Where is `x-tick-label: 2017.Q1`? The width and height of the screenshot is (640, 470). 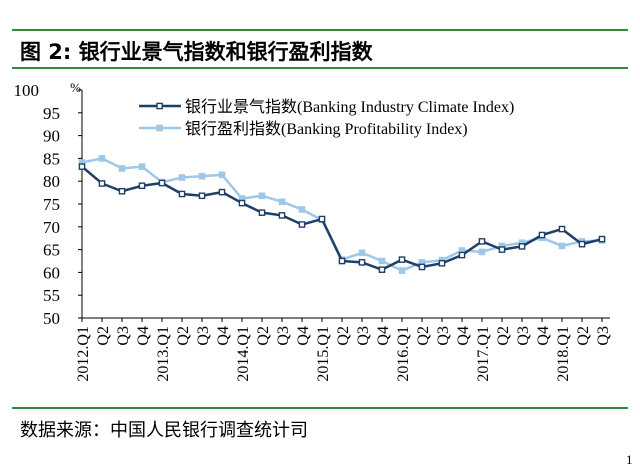 x-tick-label: 2017.Q1 is located at coordinates (483, 354).